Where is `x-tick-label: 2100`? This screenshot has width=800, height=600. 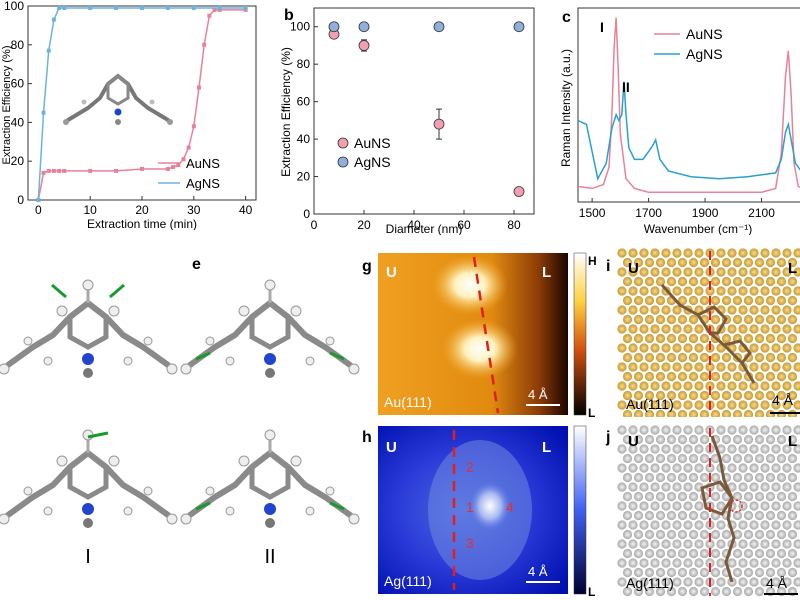 x-tick-label: 2100 is located at coordinates (761, 213).